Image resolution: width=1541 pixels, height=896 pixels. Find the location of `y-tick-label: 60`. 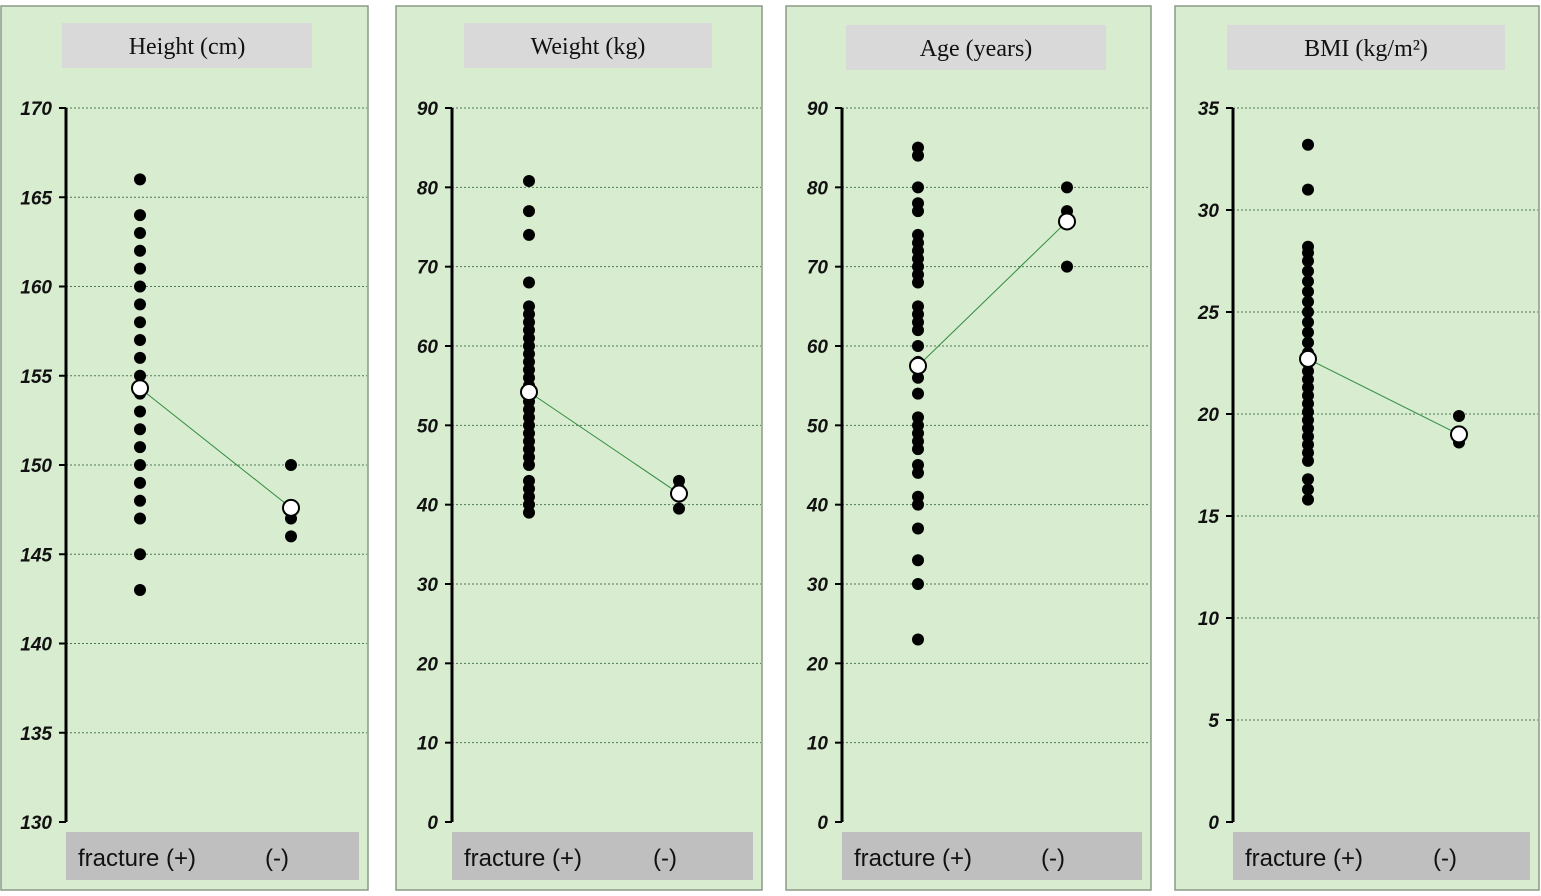

y-tick-label: 60 is located at coordinates (428, 347).